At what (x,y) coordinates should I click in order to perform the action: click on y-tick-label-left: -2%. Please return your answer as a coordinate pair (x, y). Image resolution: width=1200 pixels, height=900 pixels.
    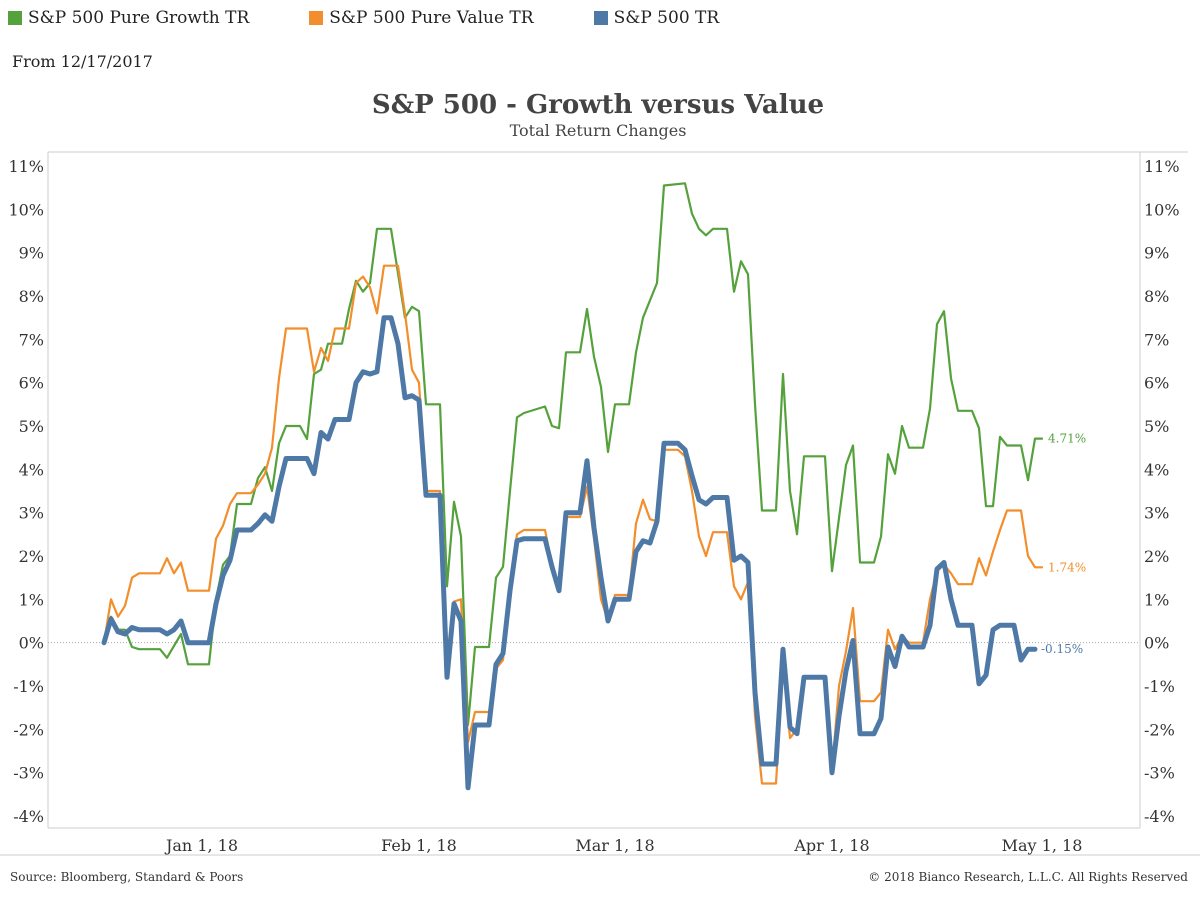
    Looking at the image, I should click on (28, 729).